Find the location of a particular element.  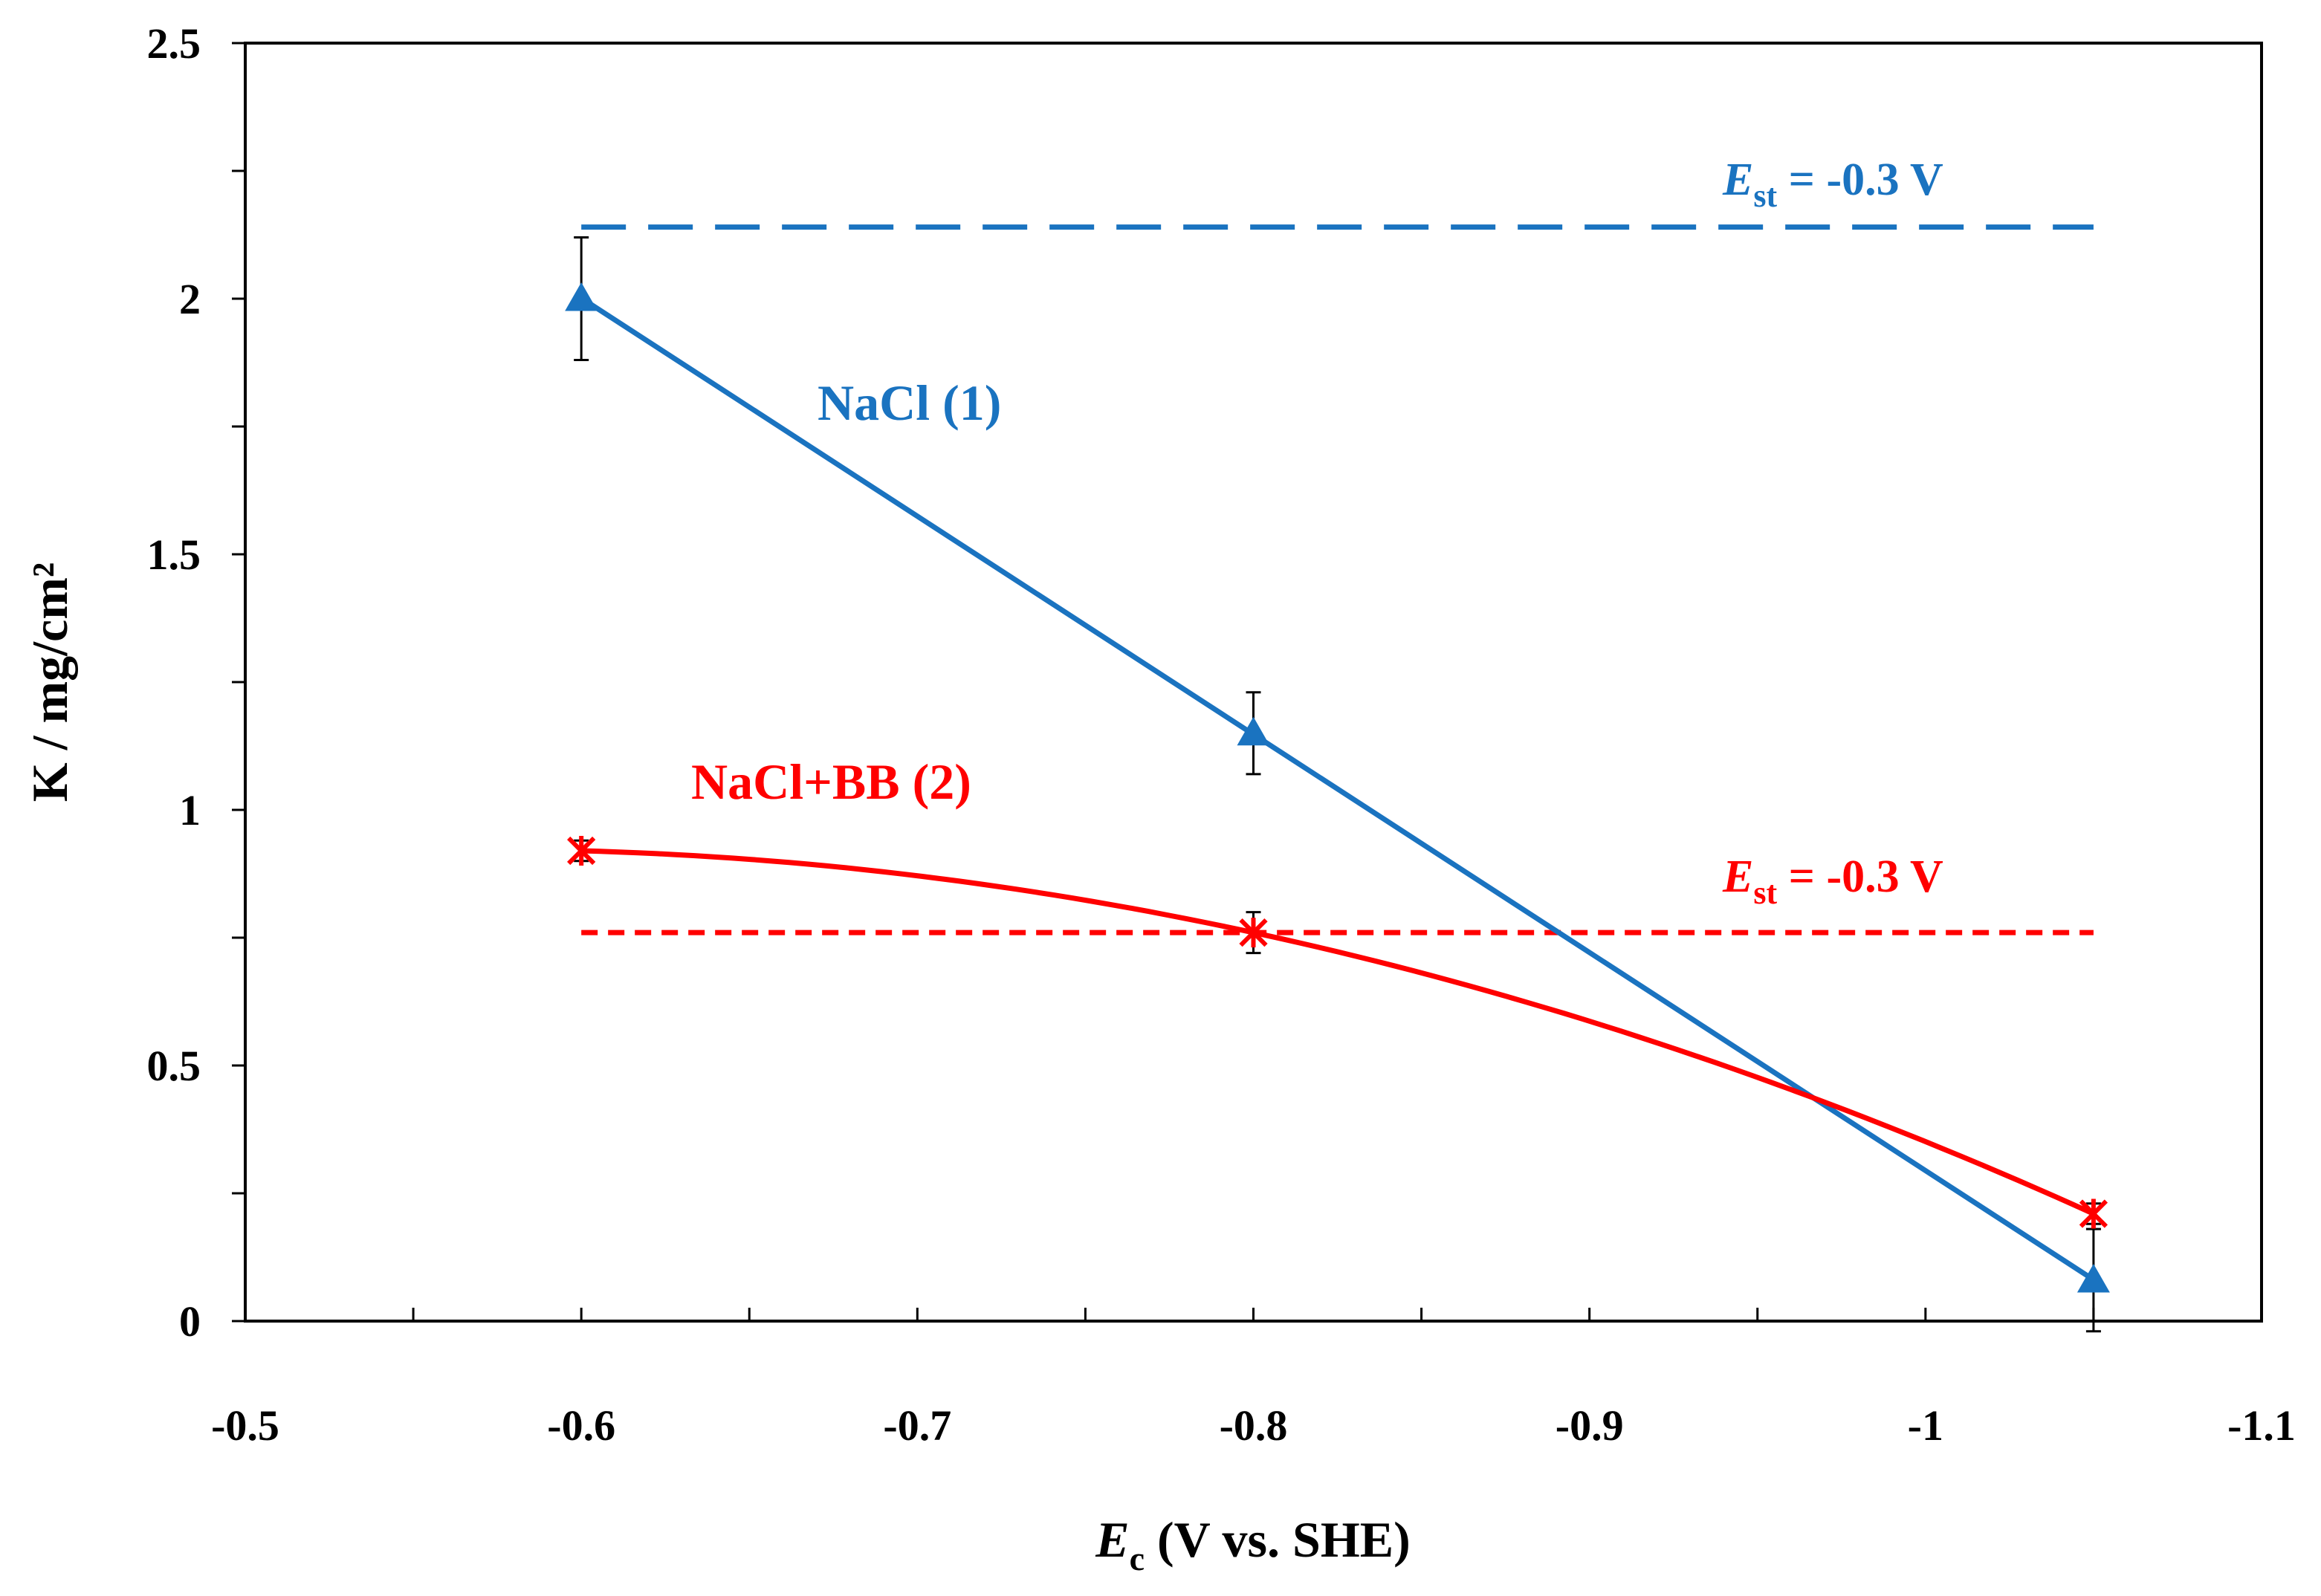

x-tick-label: -0.5 is located at coordinates (245, 1426).